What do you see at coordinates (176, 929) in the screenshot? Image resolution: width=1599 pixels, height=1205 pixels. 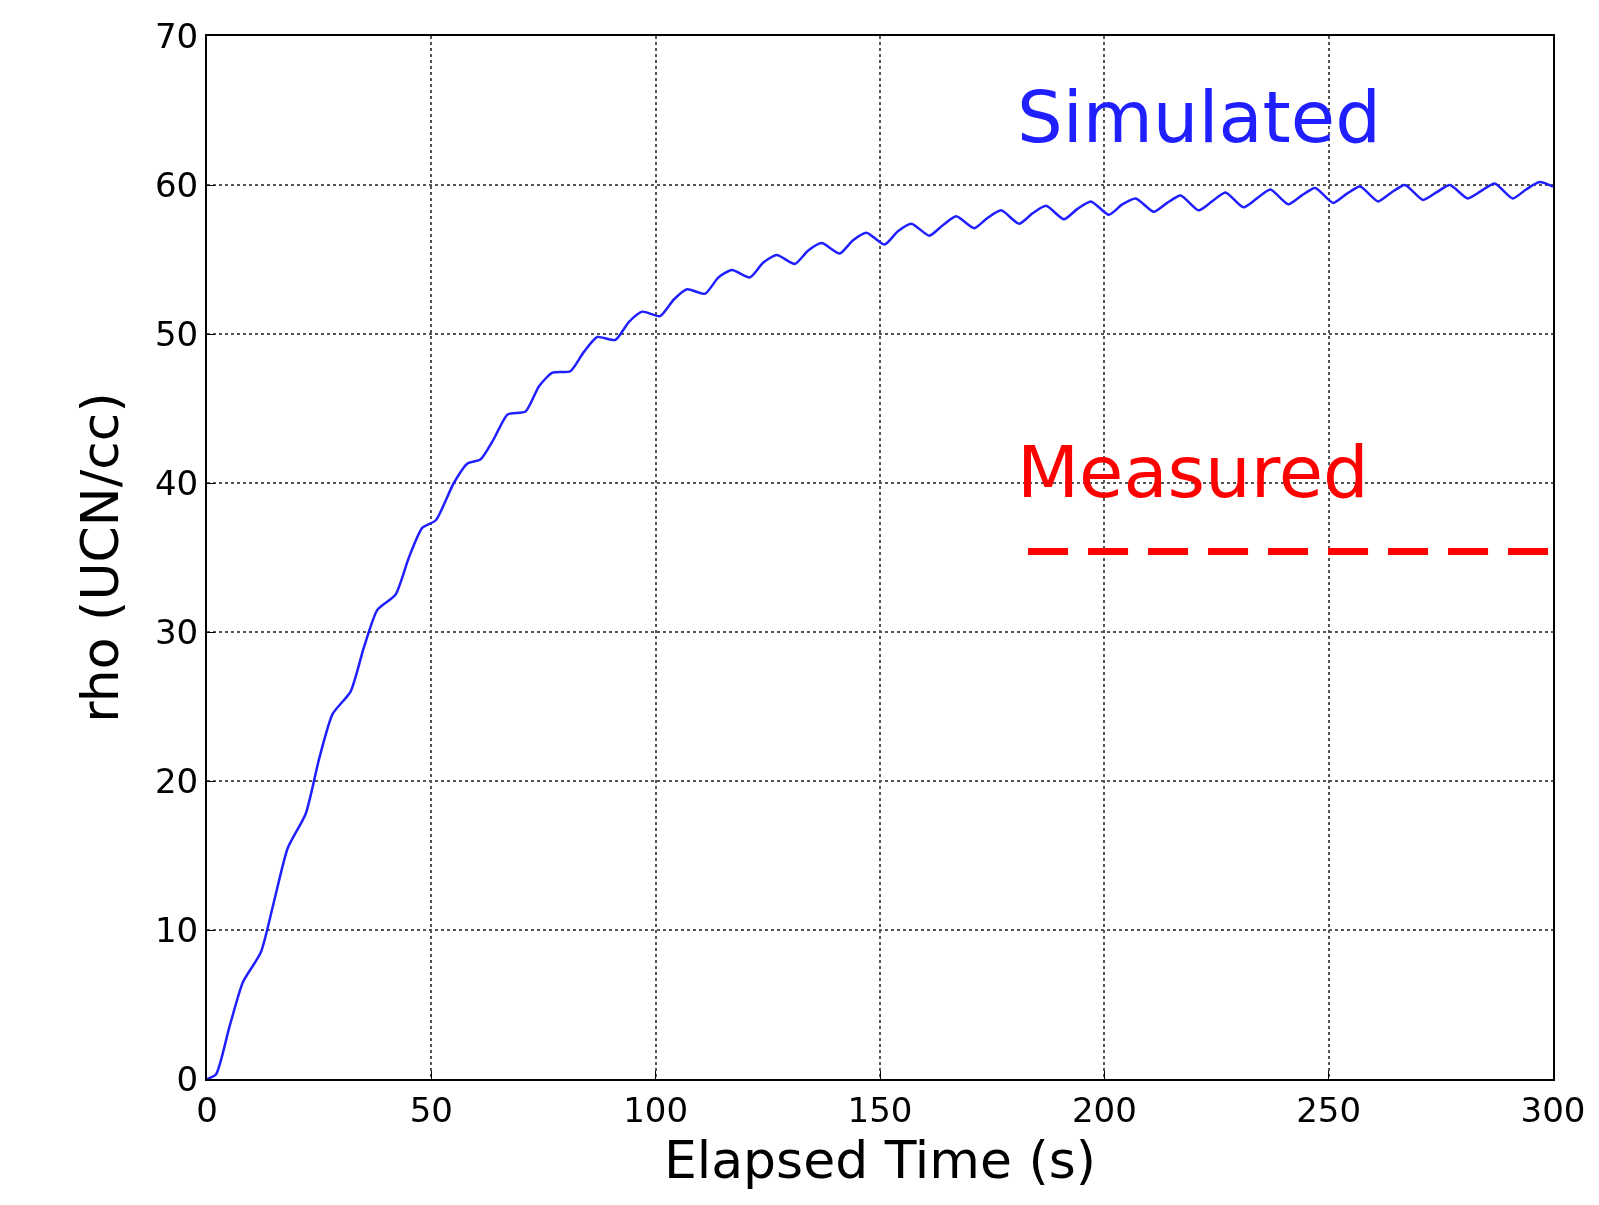 I see `y-tick-label: 10` at bounding box center [176, 929].